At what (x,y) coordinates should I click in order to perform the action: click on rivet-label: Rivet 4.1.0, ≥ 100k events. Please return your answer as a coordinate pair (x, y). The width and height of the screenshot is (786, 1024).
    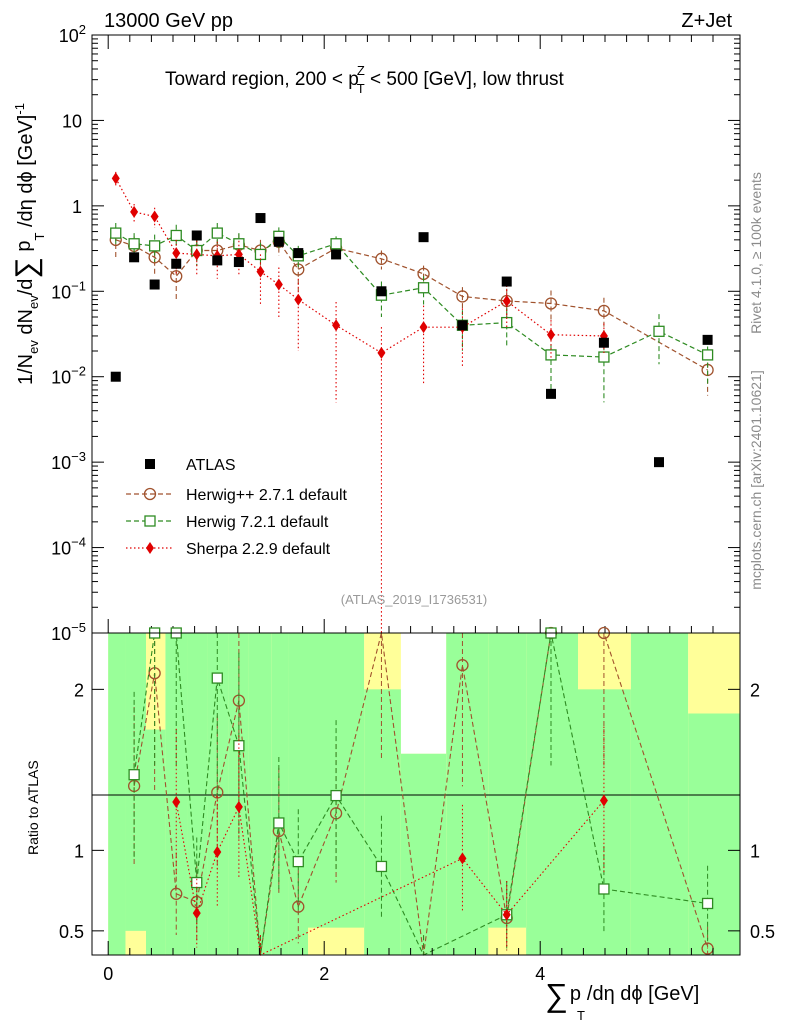
    Looking at the image, I should click on (756, 253).